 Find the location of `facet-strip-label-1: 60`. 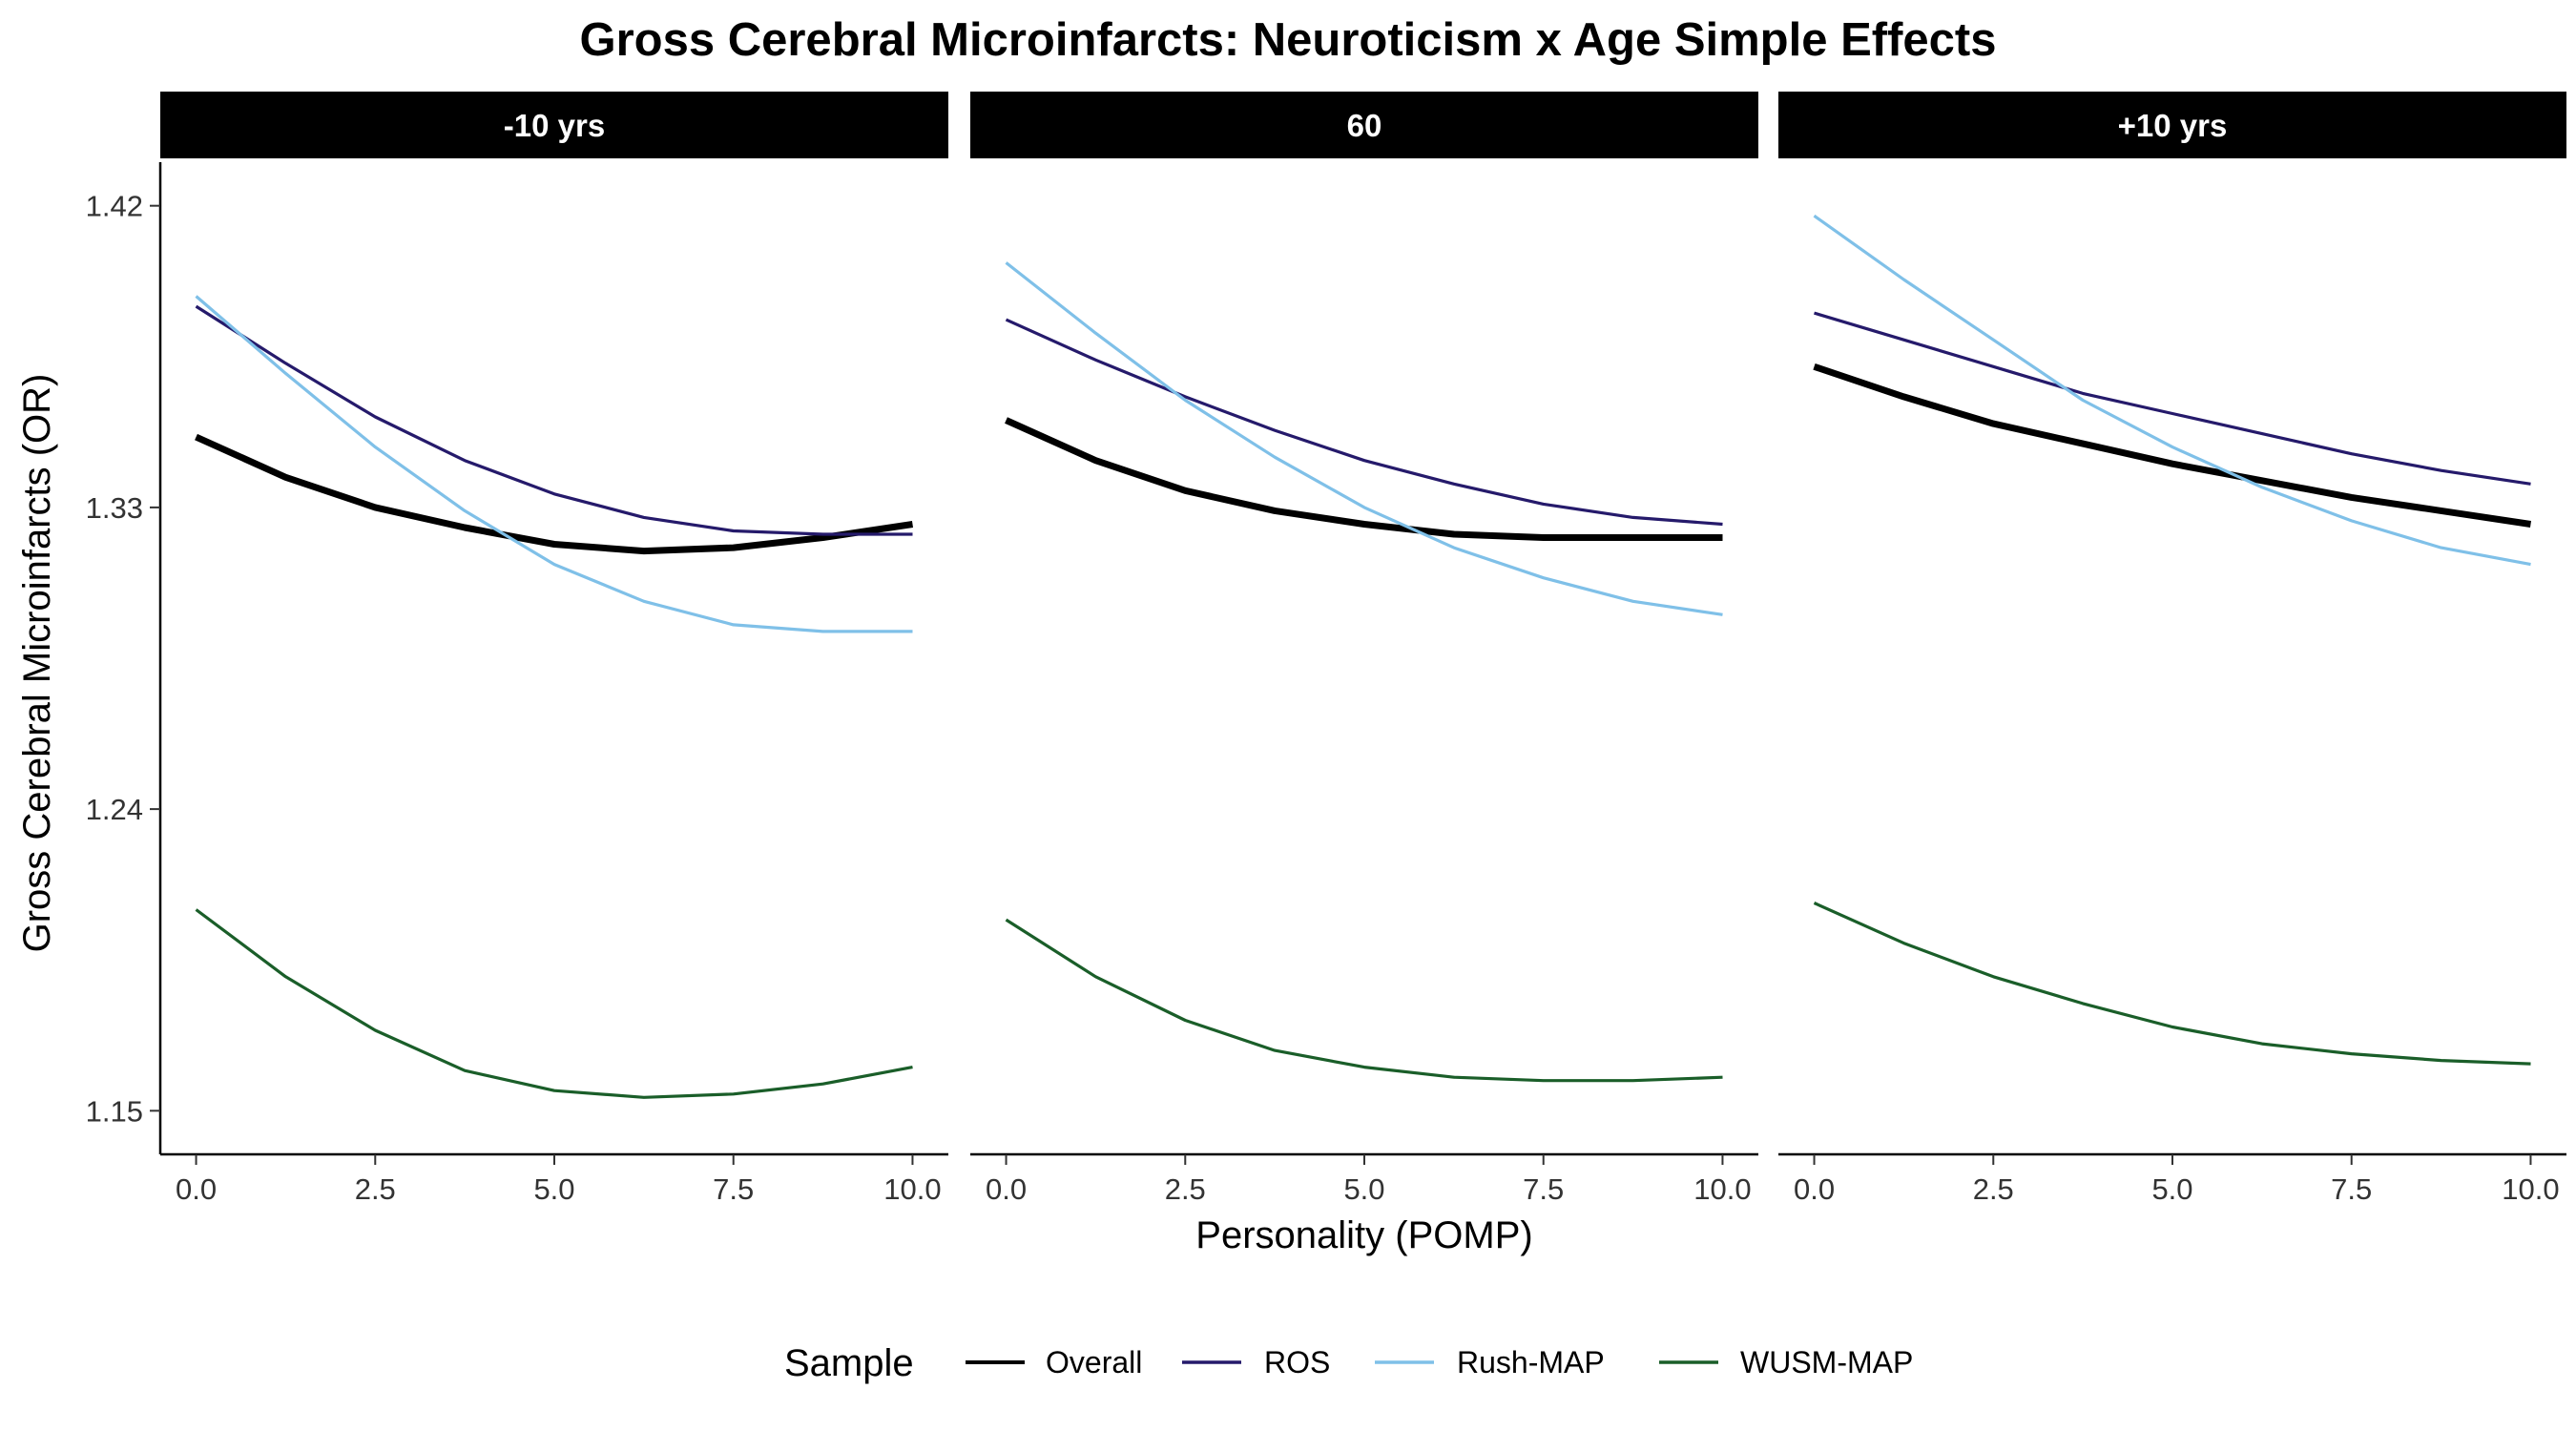

facet-strip-label-1: 60 is located at coordinates (1364, 125).